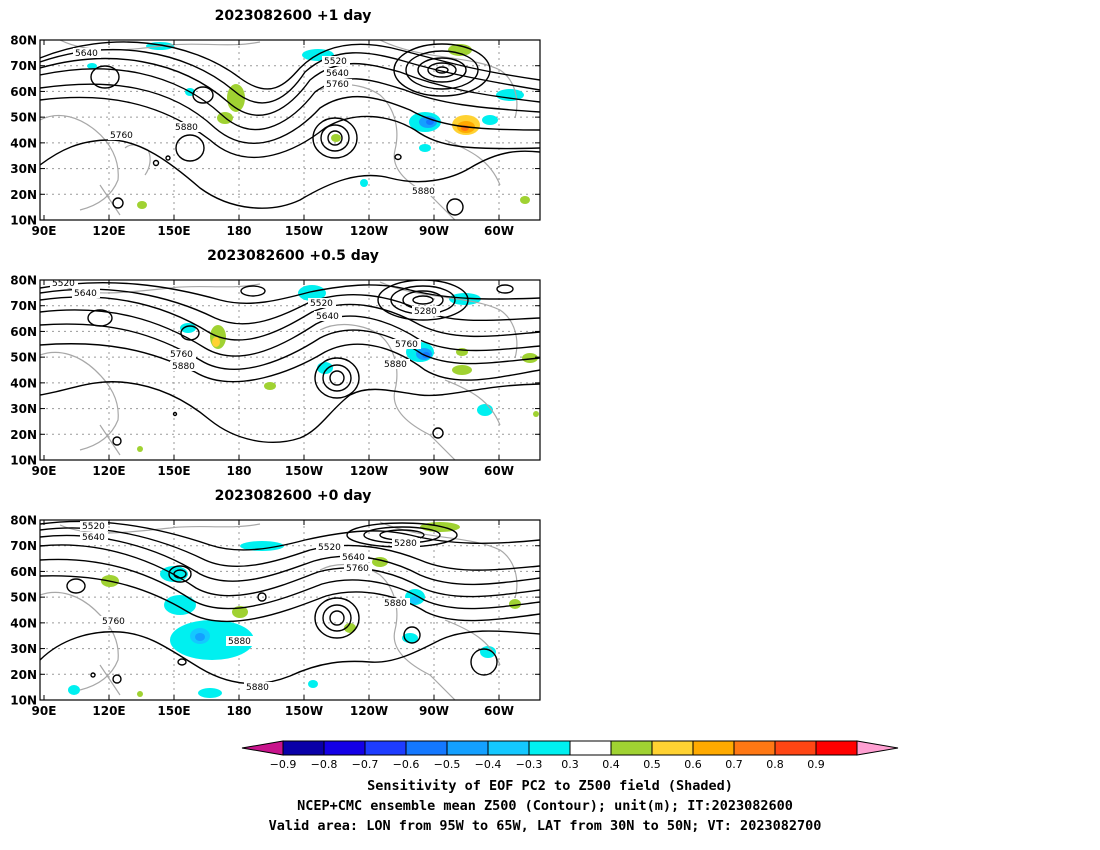 The width and height of the screenshot is (1100, 850). I want to click on colorbar-label: −0.9, so click(283, 764).